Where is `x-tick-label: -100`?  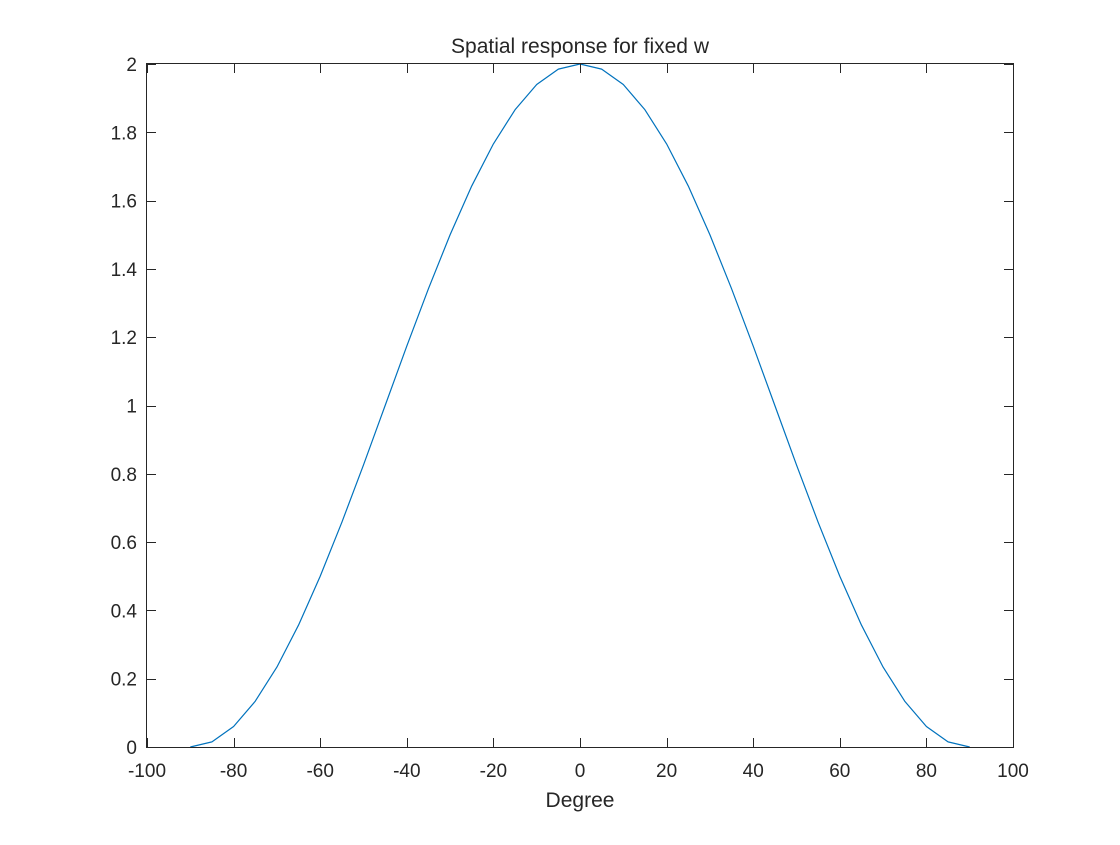 x-tick-label: -100 is located at coordinates (147, 771).